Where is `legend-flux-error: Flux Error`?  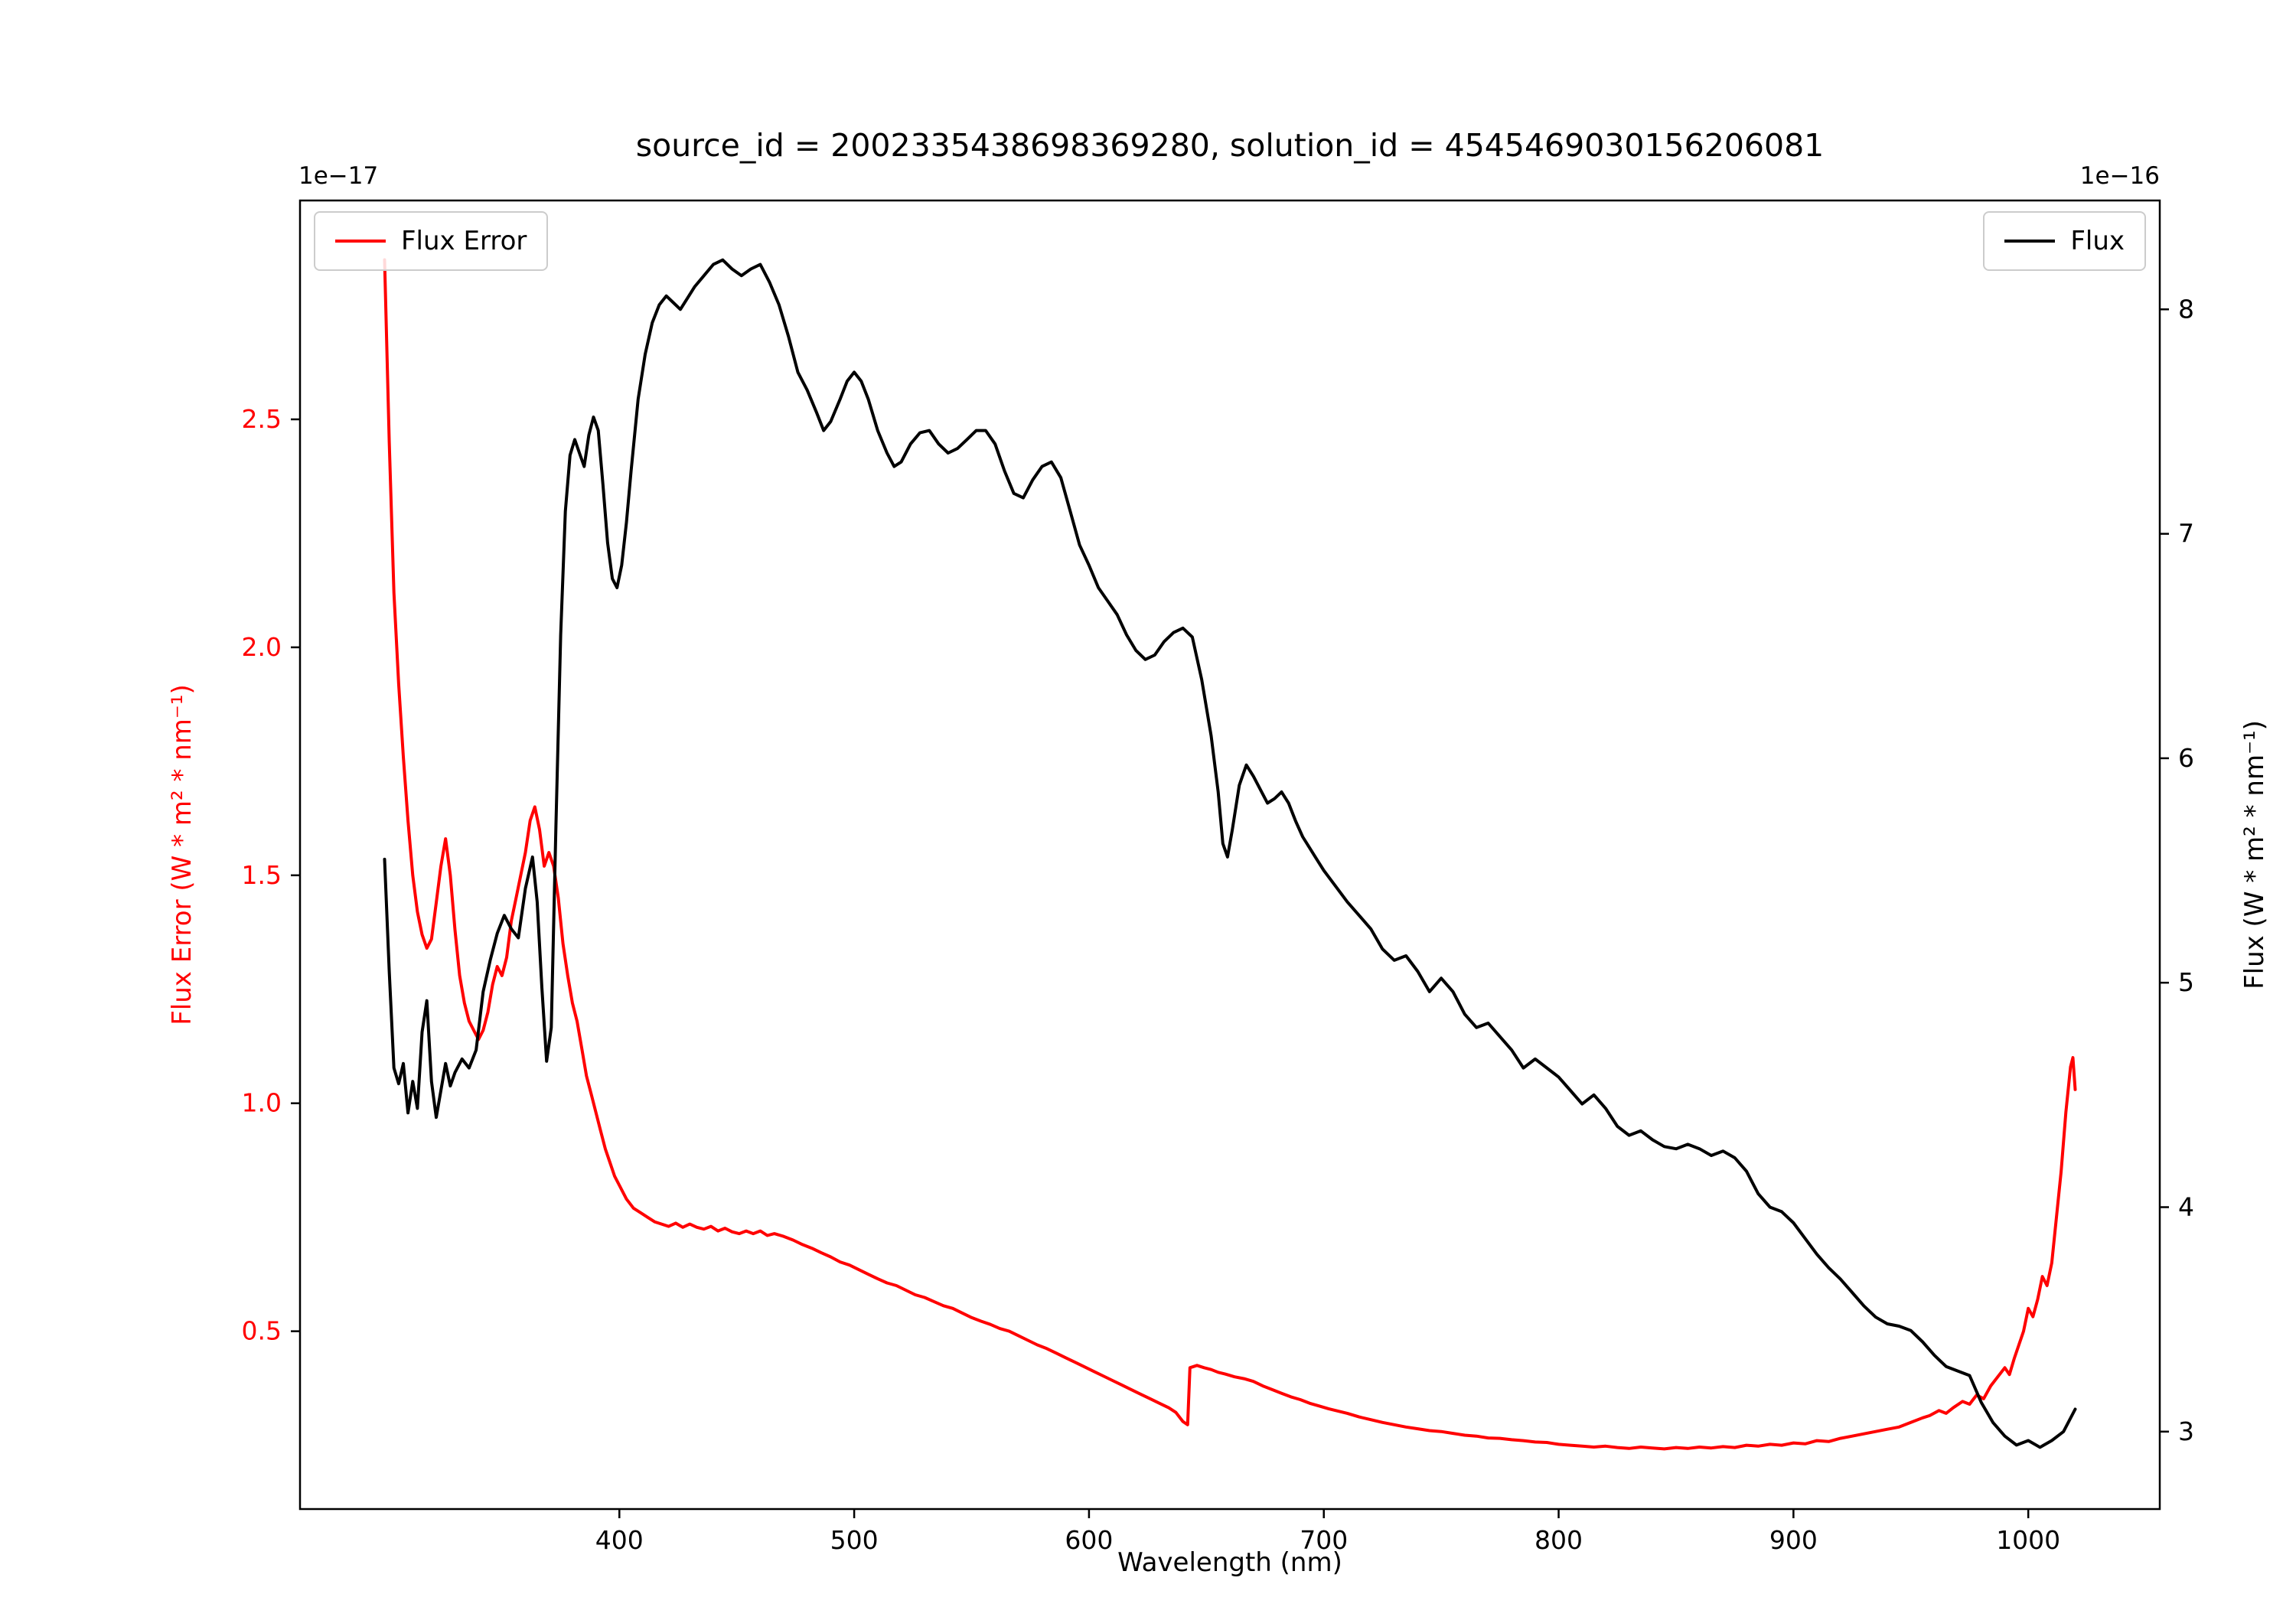
legend-flux-error: Flux Error is located at coordinates (431, 241).